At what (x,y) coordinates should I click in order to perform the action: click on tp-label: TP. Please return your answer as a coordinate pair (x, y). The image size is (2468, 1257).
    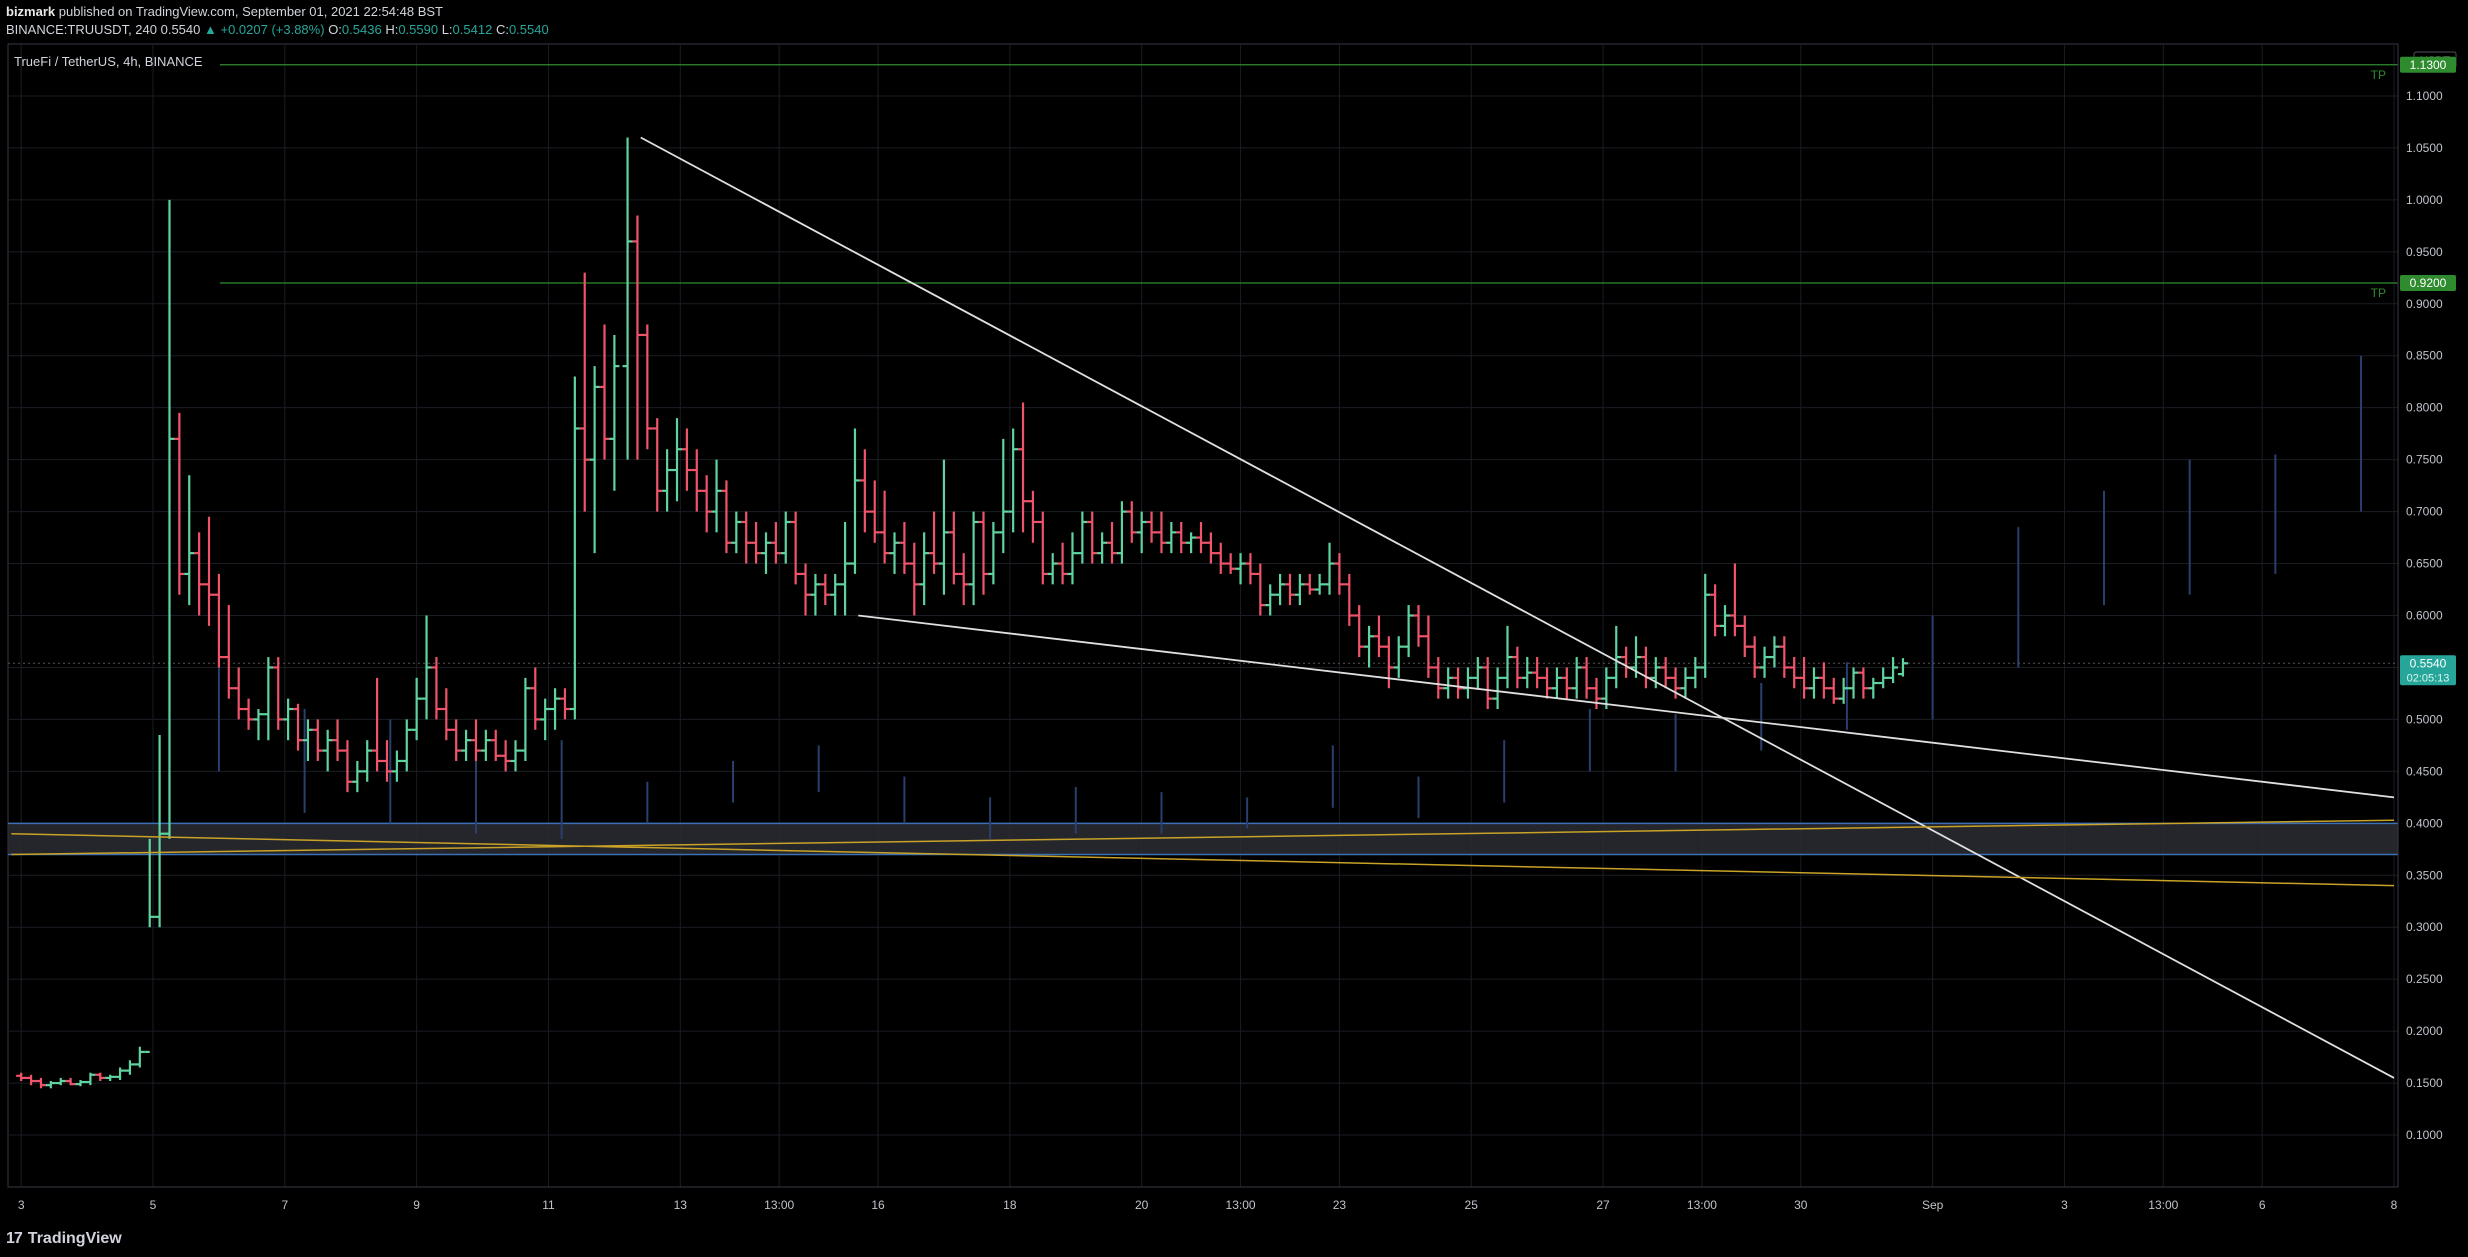
    Looking at the image, I should click on (2378, 293).